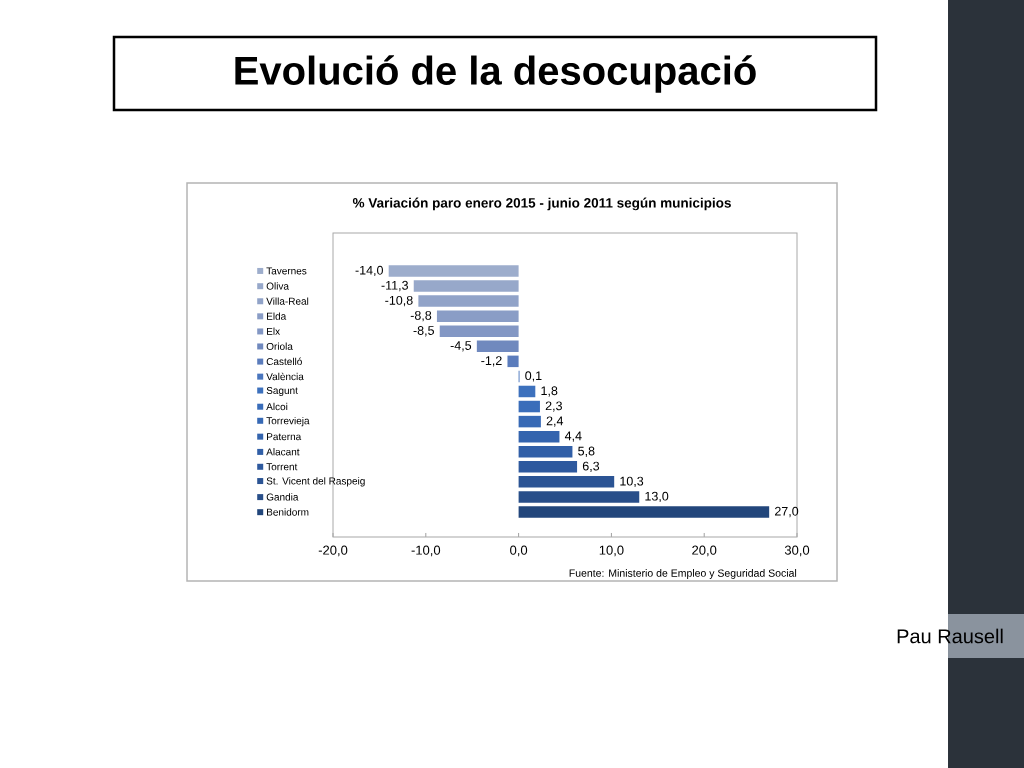  I want to click on chart-subtitle: % Variación paro enero 2015 - junio 2011 según municipios, so click(541, 204).